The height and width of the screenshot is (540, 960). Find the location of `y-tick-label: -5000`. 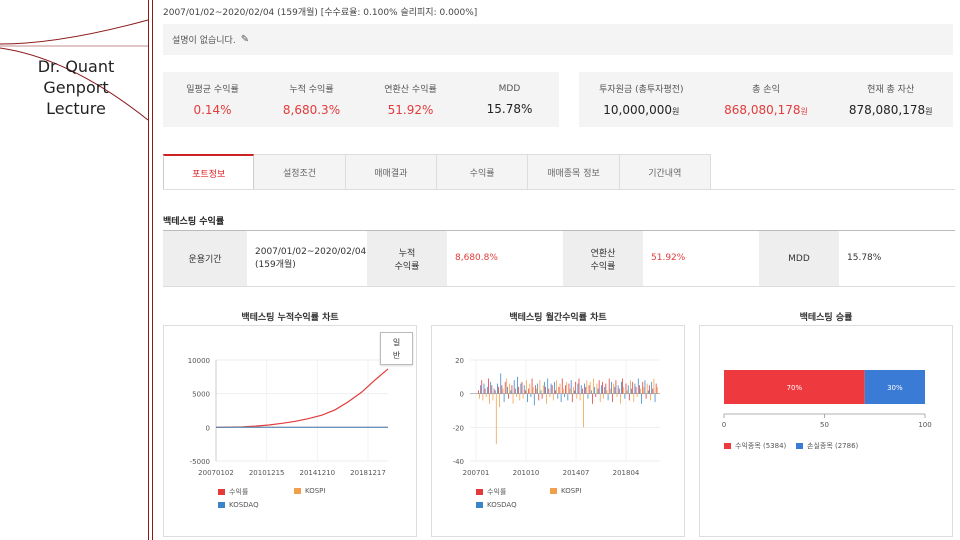

y-tick-label: -5000 is located at coordinates (200, 462).